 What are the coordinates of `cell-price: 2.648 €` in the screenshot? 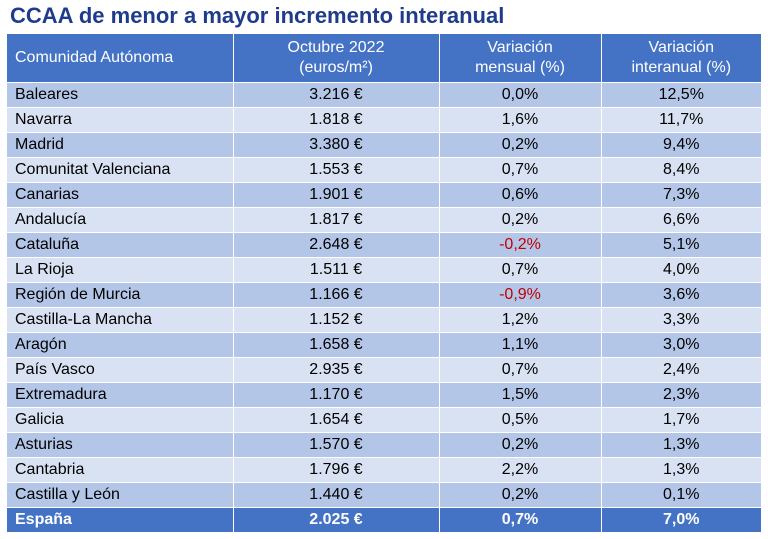 It's located at (336, 245).